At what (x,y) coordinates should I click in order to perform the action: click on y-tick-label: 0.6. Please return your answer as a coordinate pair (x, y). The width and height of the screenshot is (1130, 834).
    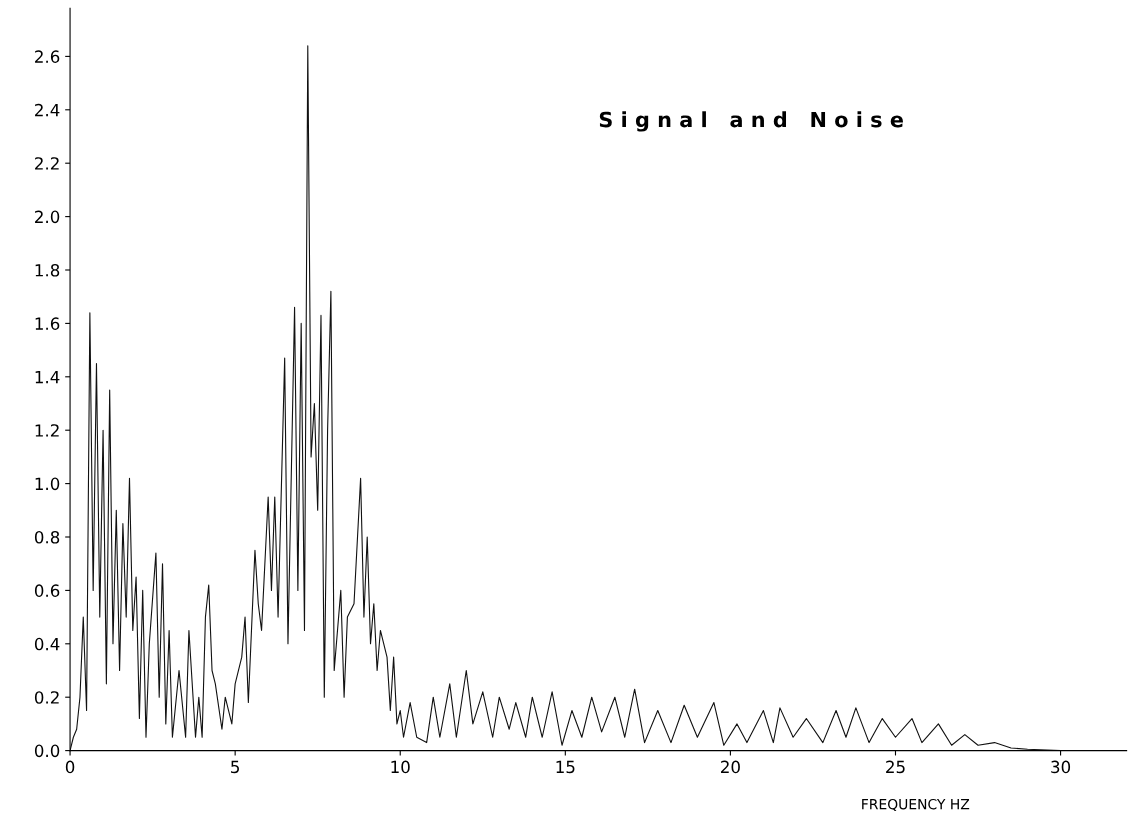
    Looking at the image, I should click on (47, 590).